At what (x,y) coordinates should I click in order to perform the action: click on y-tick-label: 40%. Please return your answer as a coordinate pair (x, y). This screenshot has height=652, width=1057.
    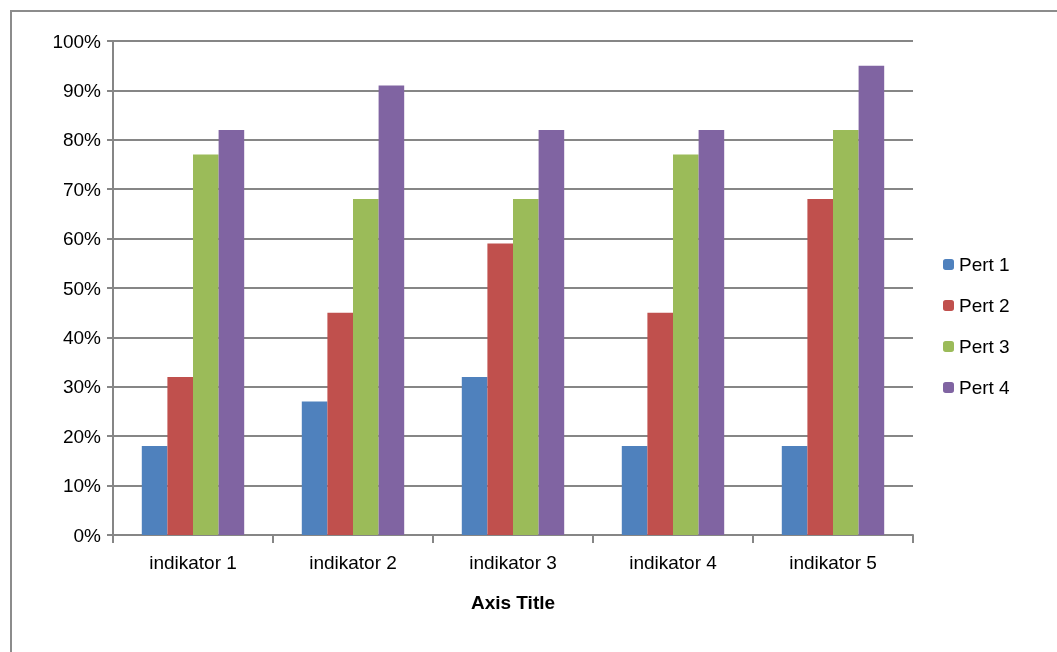
    Looking at the image, I should click on (82, 337).